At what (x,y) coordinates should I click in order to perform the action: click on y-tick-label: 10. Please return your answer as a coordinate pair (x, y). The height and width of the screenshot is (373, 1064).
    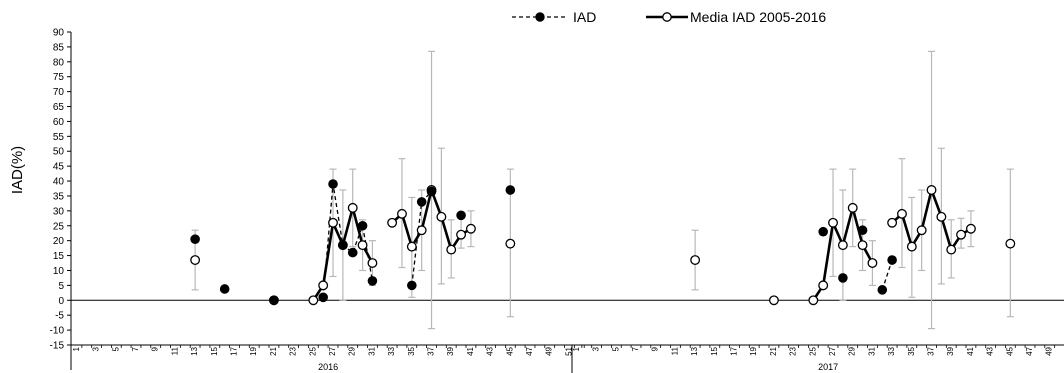
    Looking at the image, I should click on (59, 271).